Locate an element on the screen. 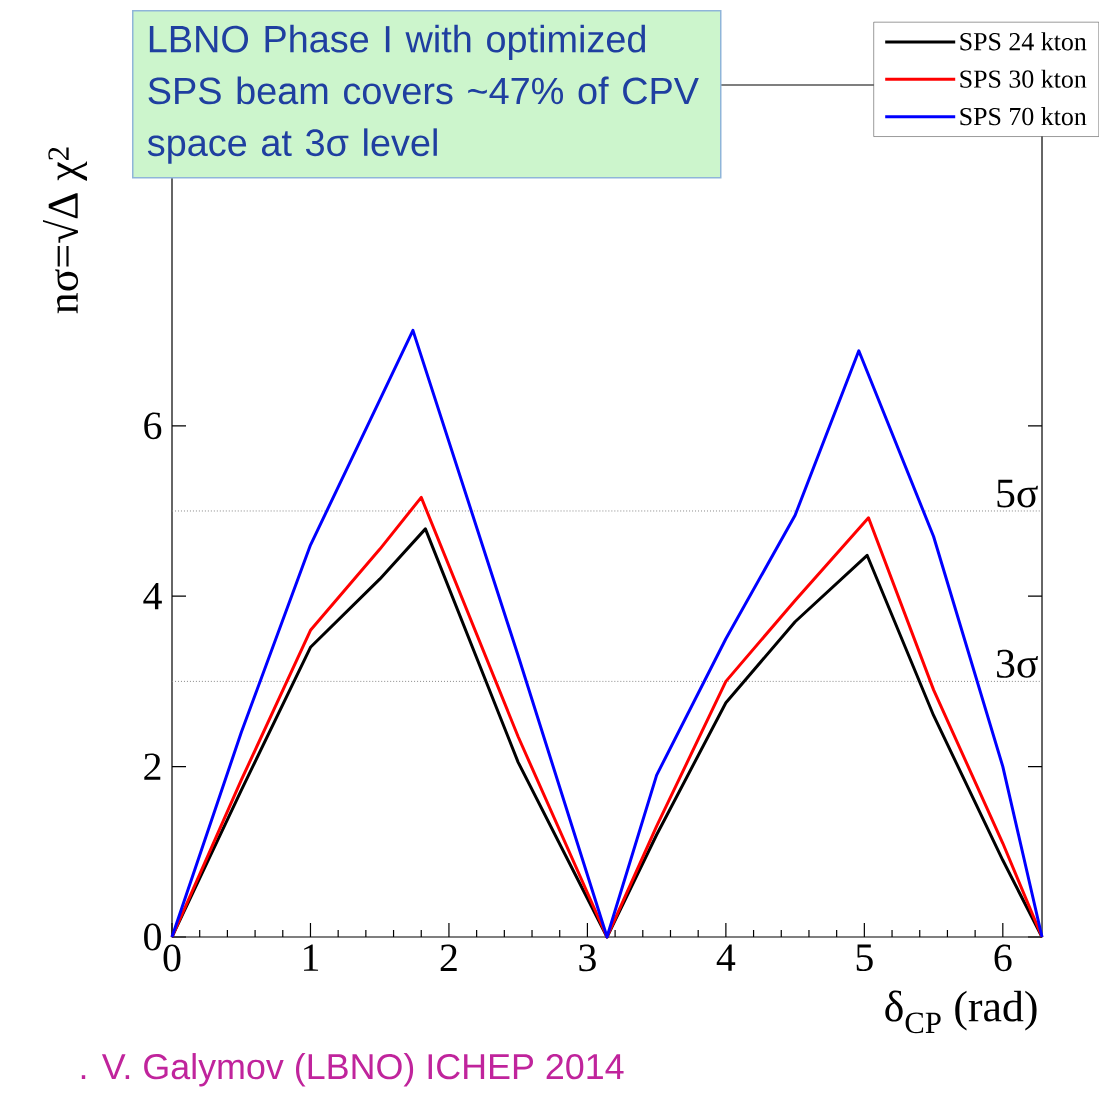 Image resolution: width=1099 pixels, height=1098 pixels. y-tick-label: 0 is located at coordinates (152, 937).